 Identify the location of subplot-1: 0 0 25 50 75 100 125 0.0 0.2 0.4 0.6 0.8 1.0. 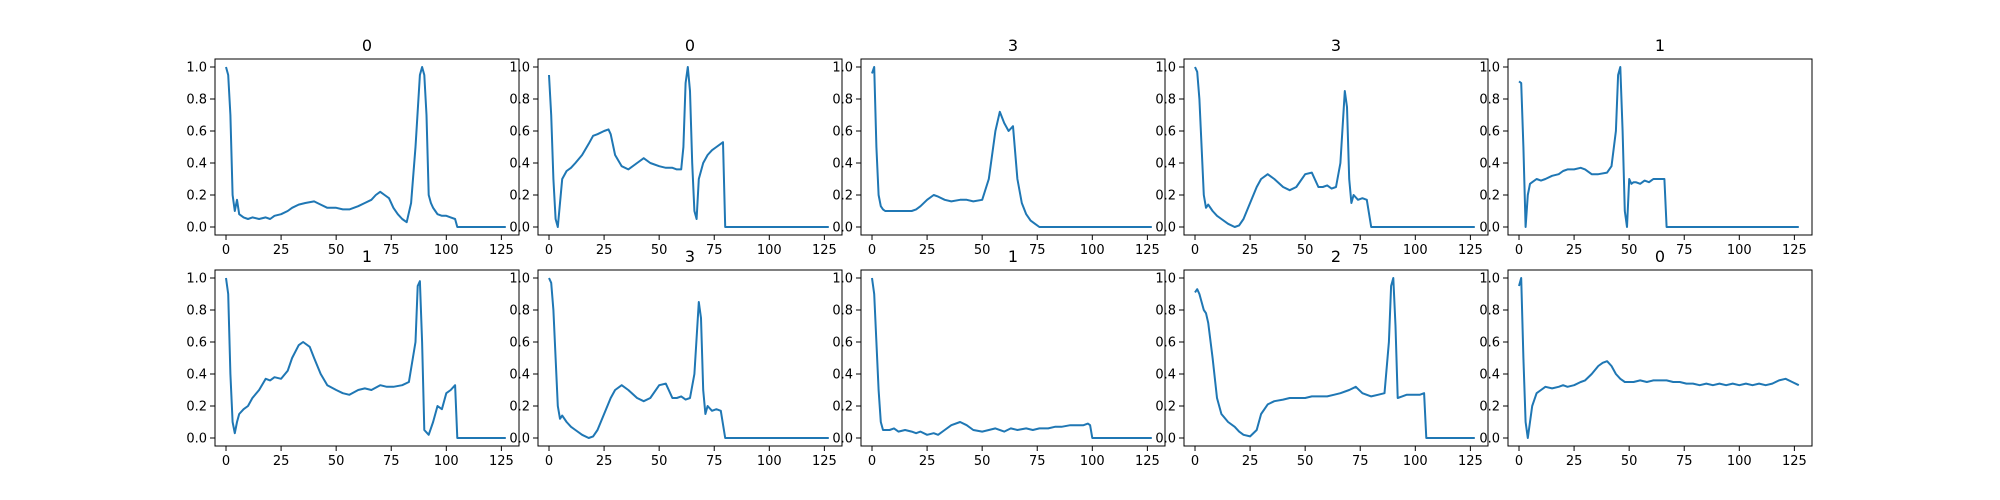
(676, 147).